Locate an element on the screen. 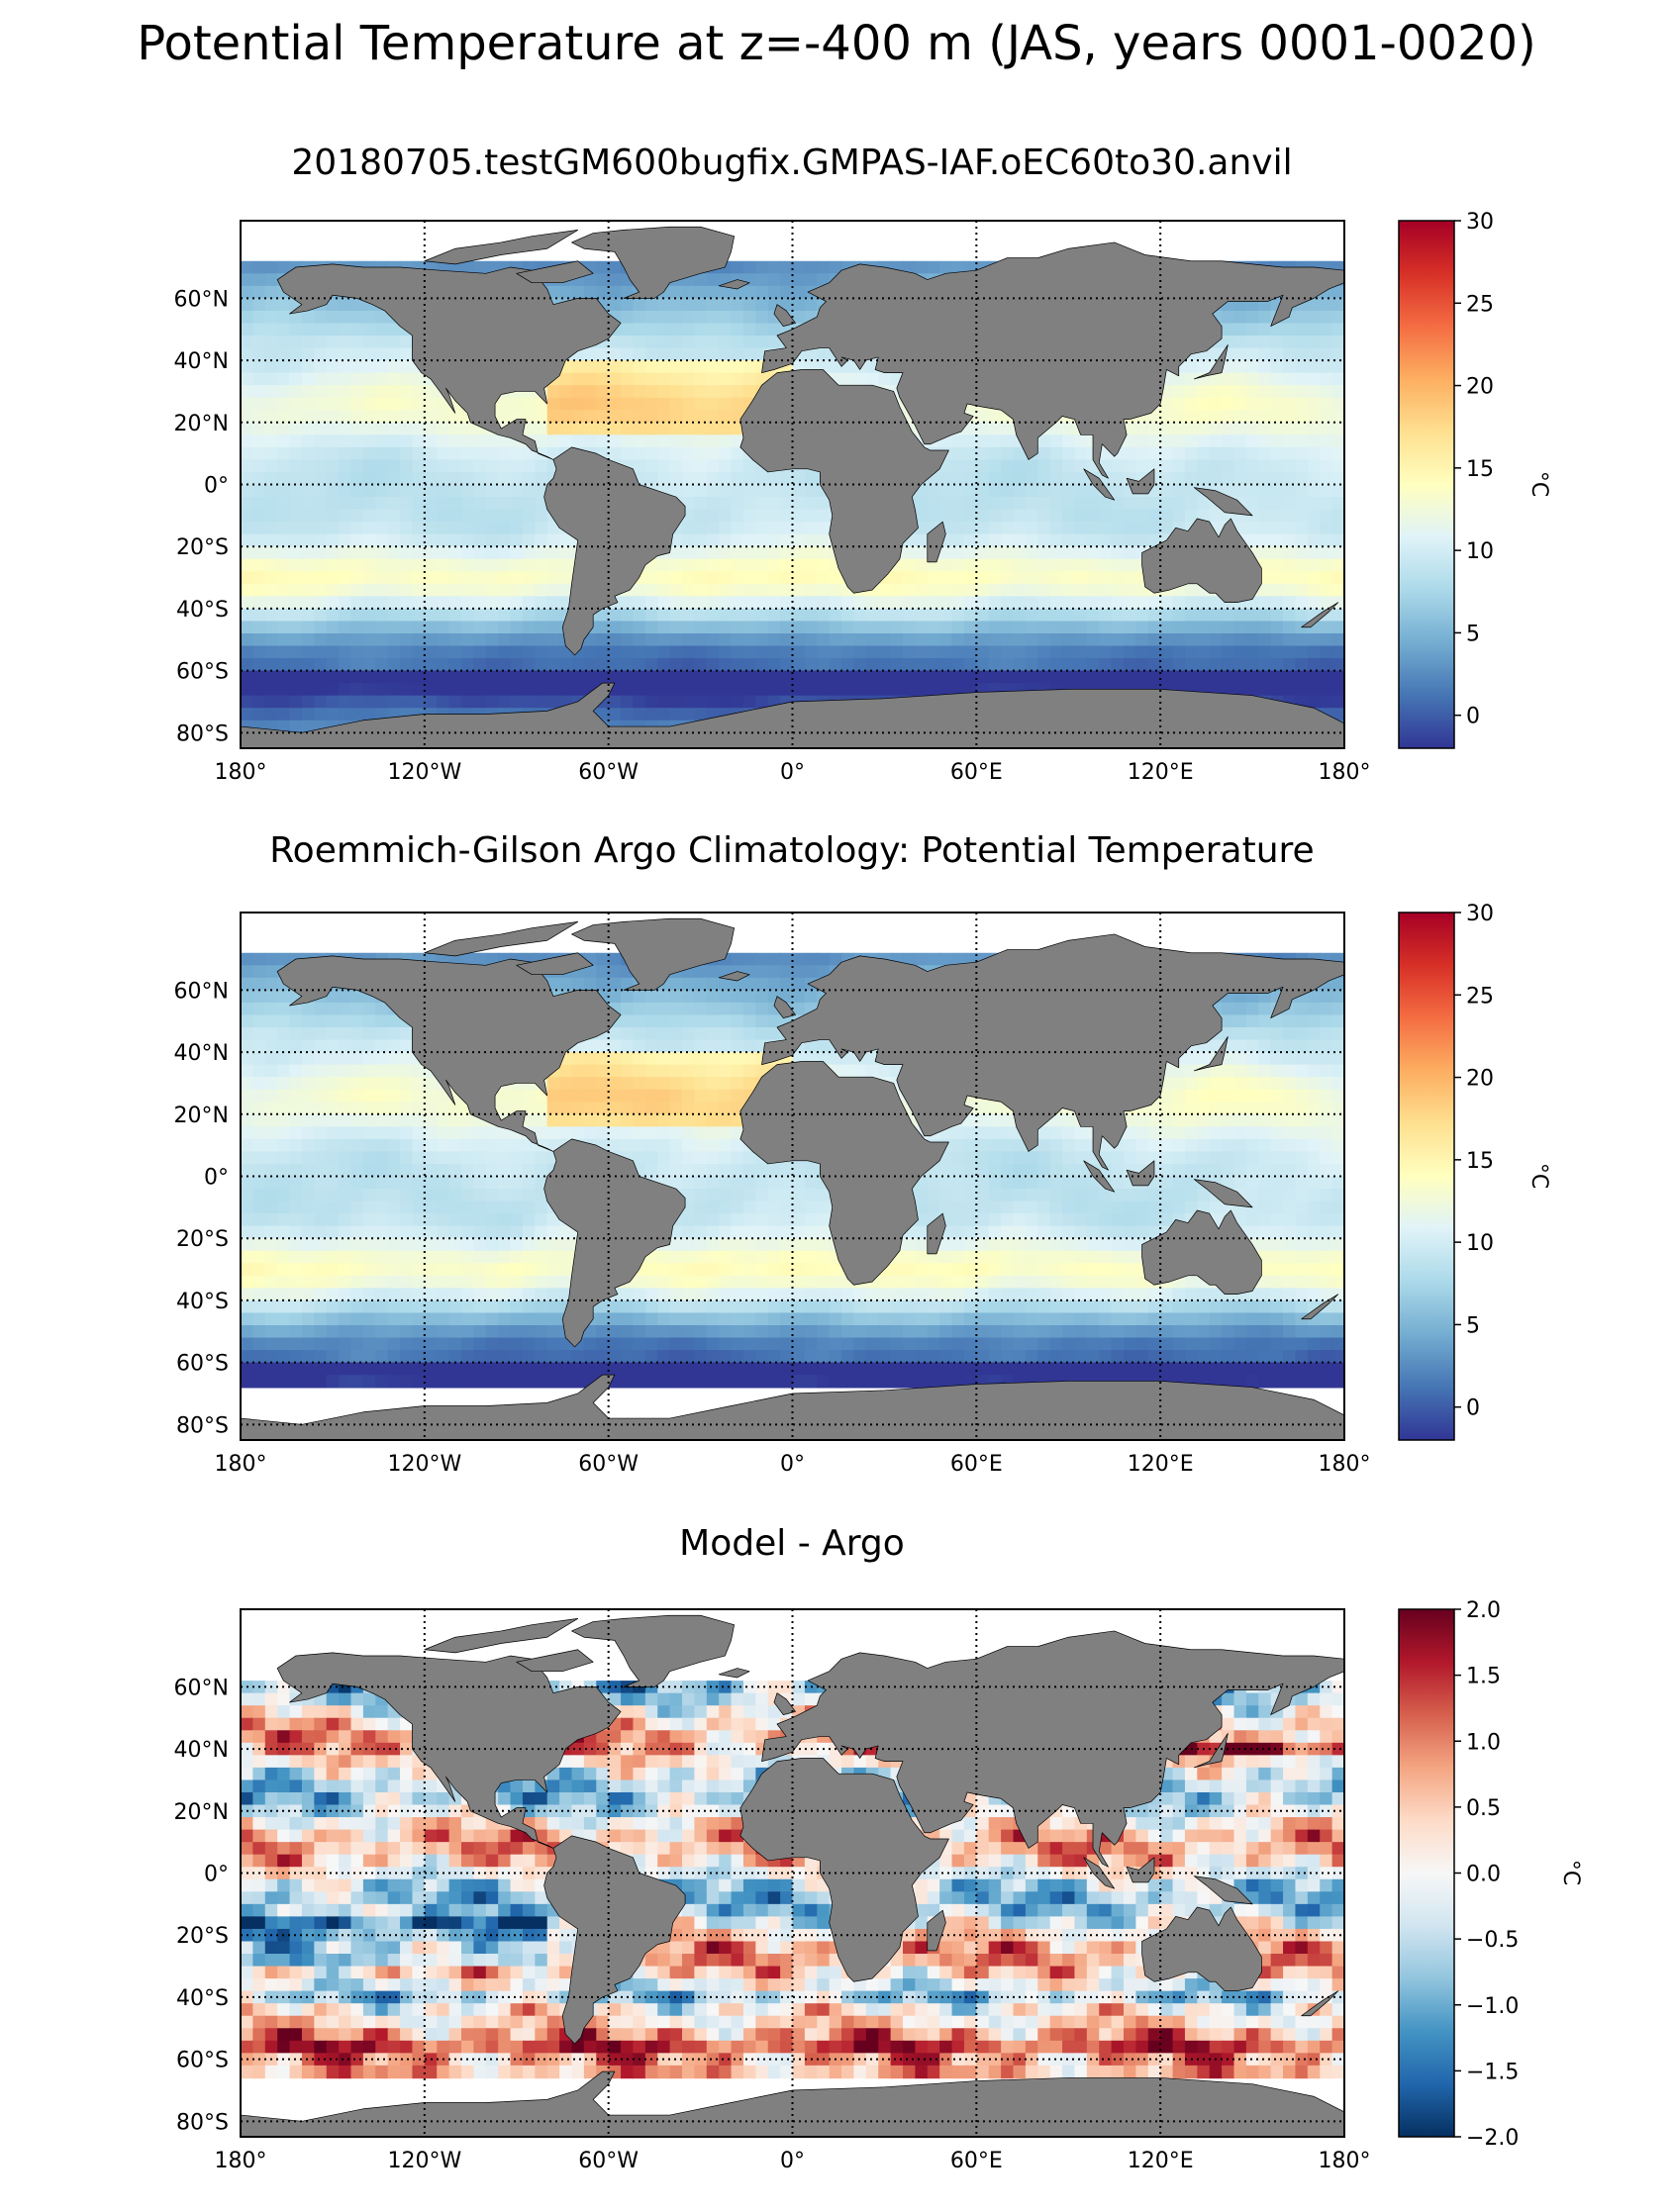  colorbar-tick-label: 2.0 is located at coordinates (1483, 1610).